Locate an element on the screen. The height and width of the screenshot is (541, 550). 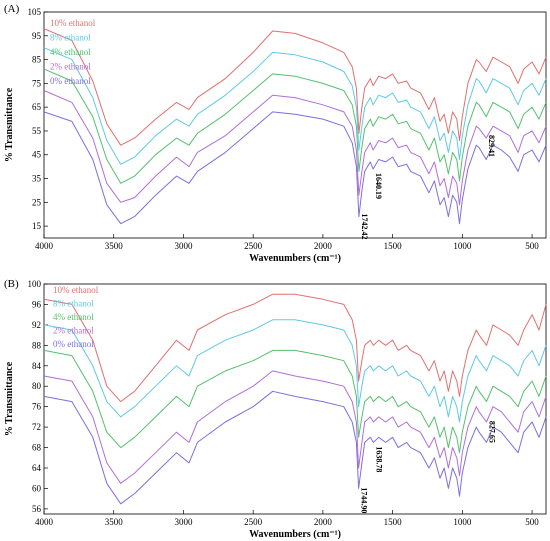
y-tick-label: 80 is located at coordinates (37, 386).